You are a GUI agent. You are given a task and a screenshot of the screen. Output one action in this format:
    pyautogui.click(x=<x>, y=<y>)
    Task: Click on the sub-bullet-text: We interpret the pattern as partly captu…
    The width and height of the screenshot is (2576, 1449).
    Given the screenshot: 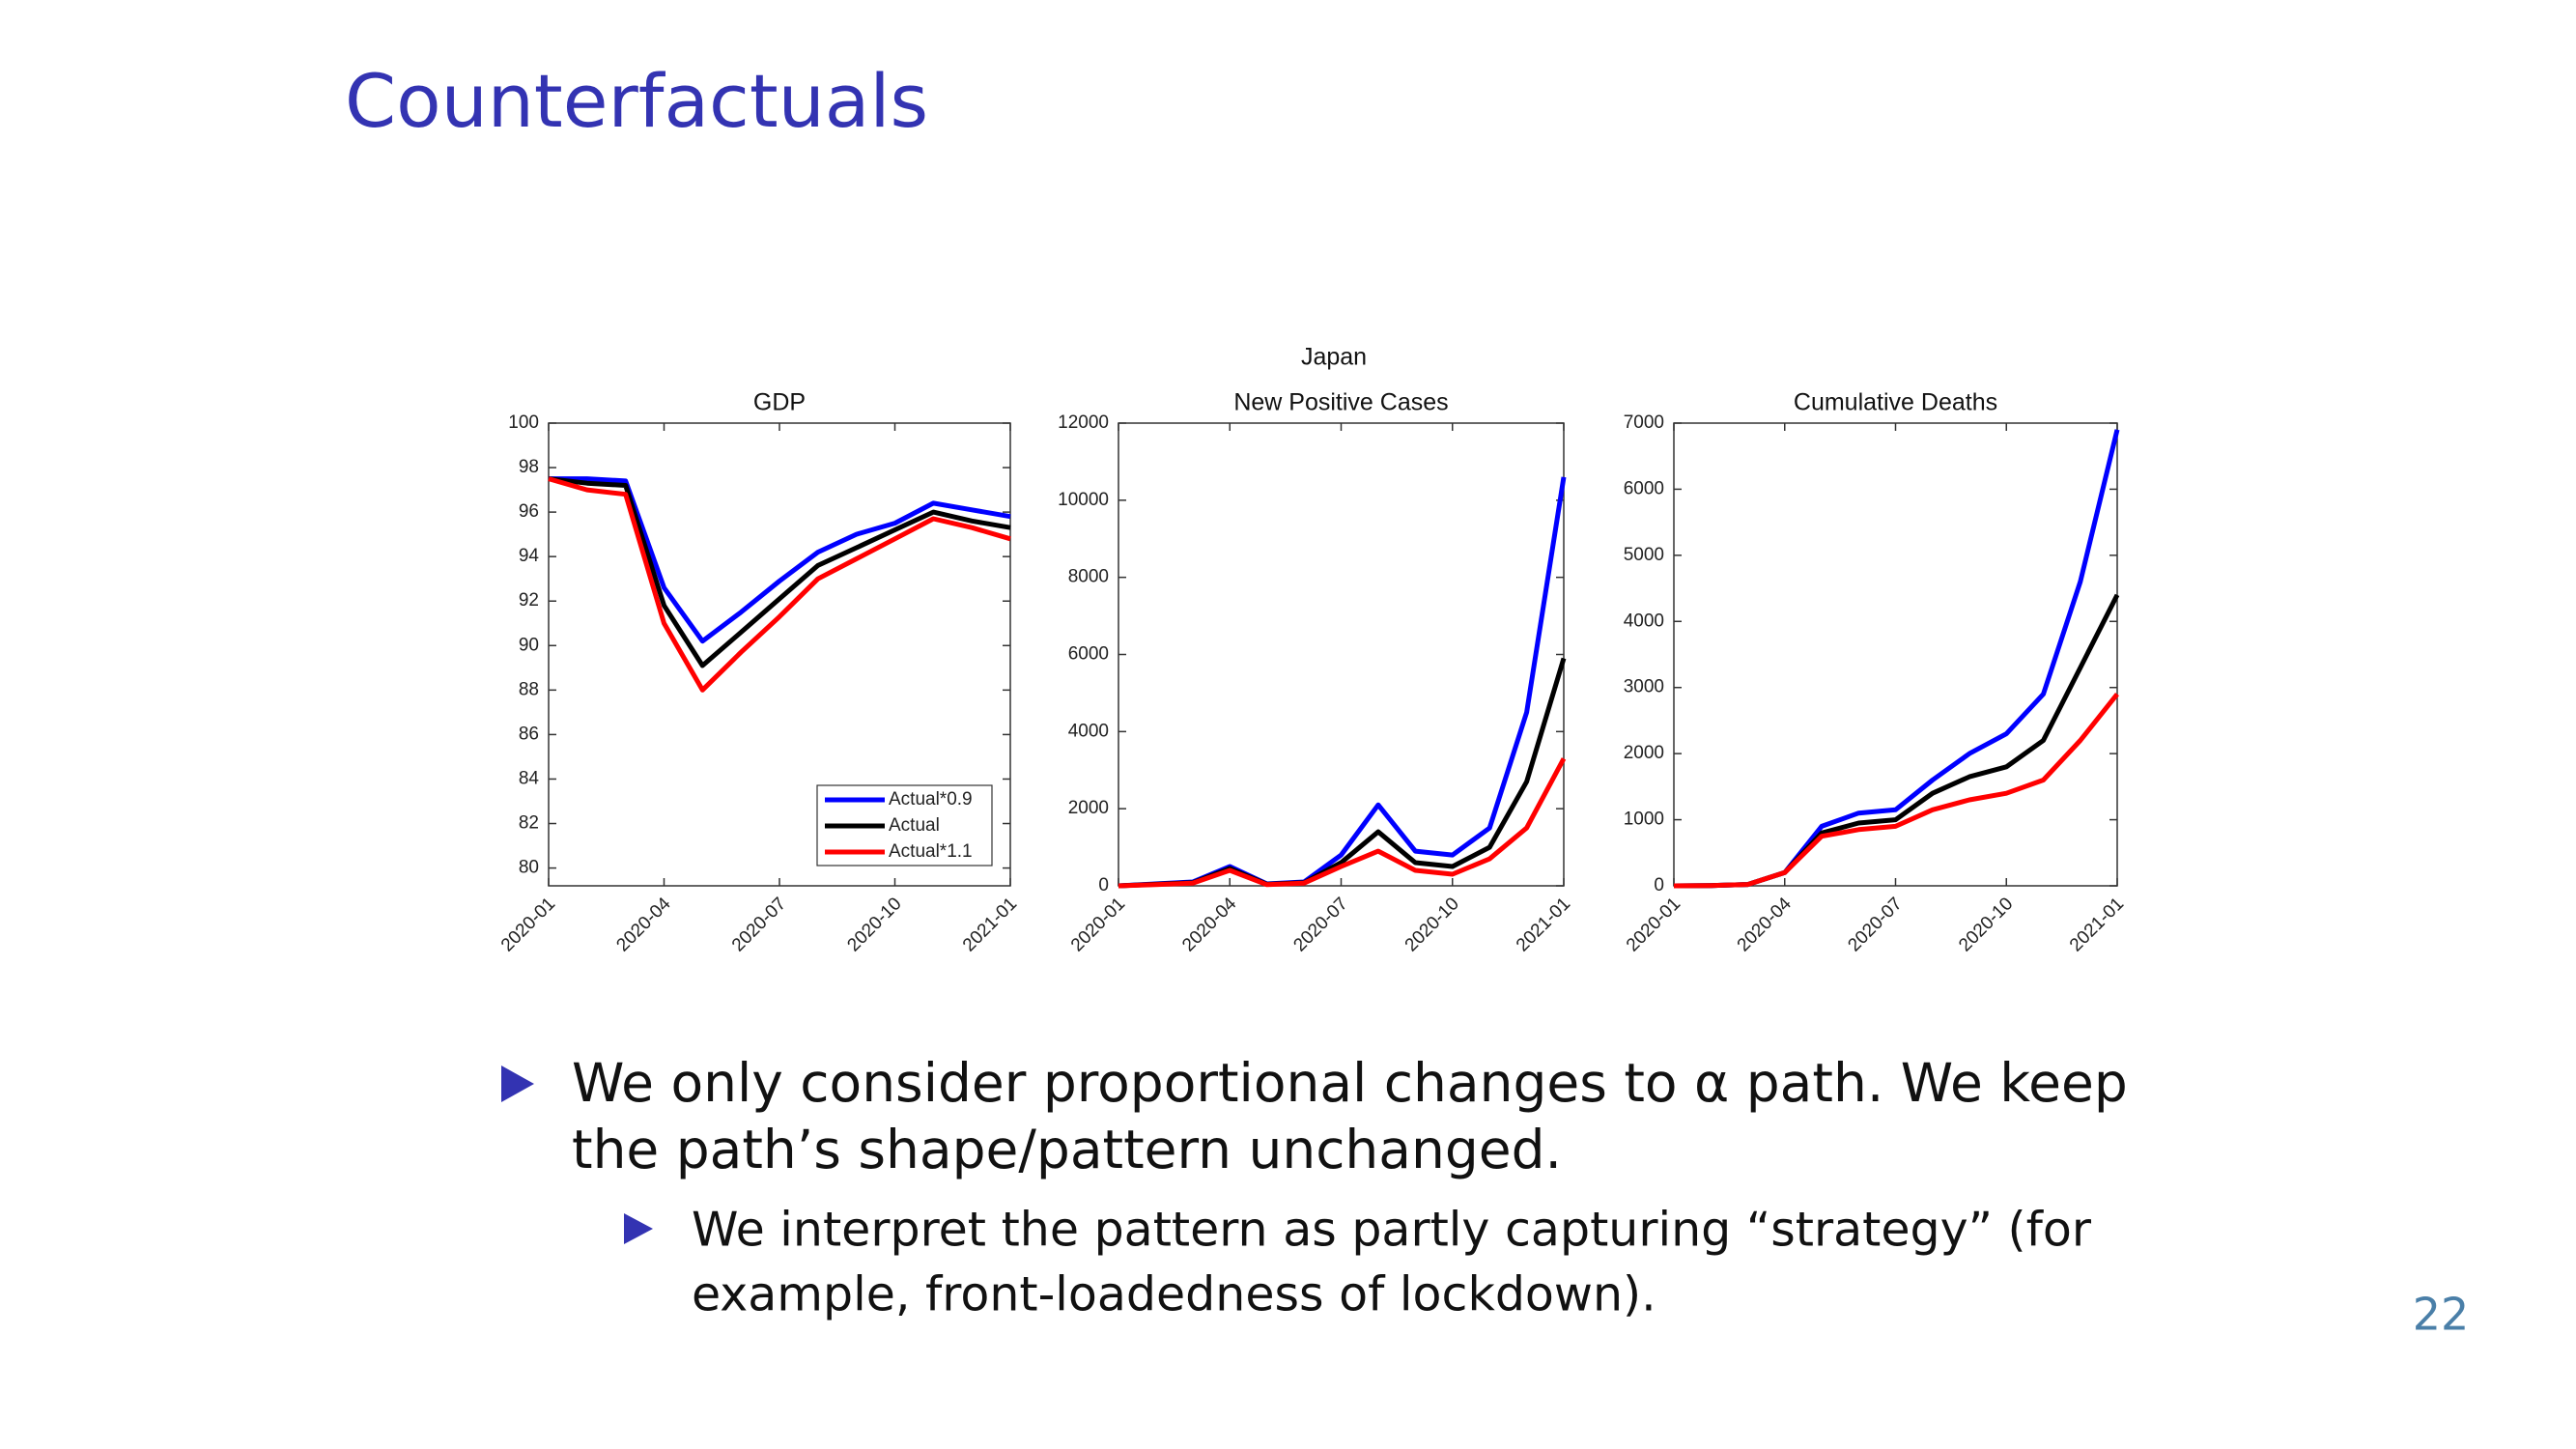 What is the action you would take?
    pyautogui.click(x=1392, y=1230)
    